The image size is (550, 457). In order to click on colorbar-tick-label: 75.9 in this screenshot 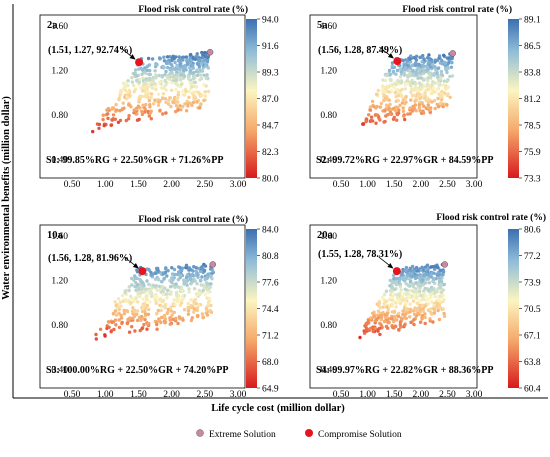, I will do `click(532, 153)`.